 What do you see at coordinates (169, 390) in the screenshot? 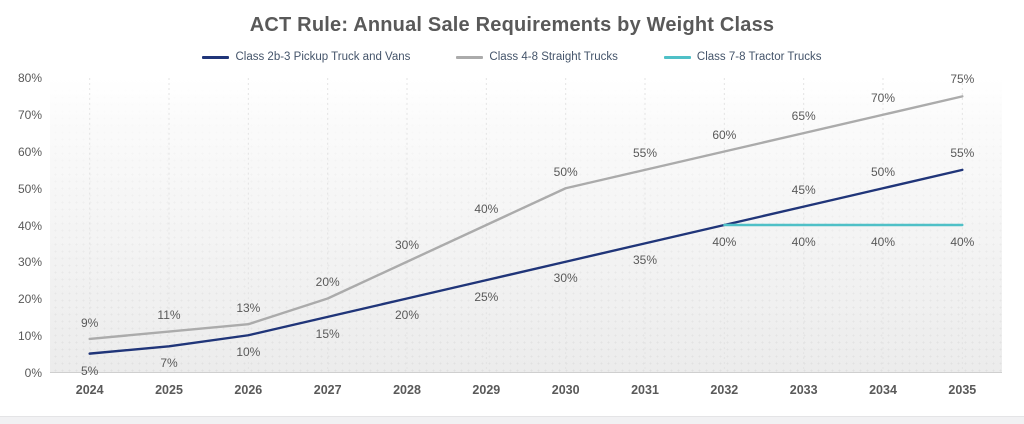
I see `x-tick-label: 2025` at bounding box center [169, 390].